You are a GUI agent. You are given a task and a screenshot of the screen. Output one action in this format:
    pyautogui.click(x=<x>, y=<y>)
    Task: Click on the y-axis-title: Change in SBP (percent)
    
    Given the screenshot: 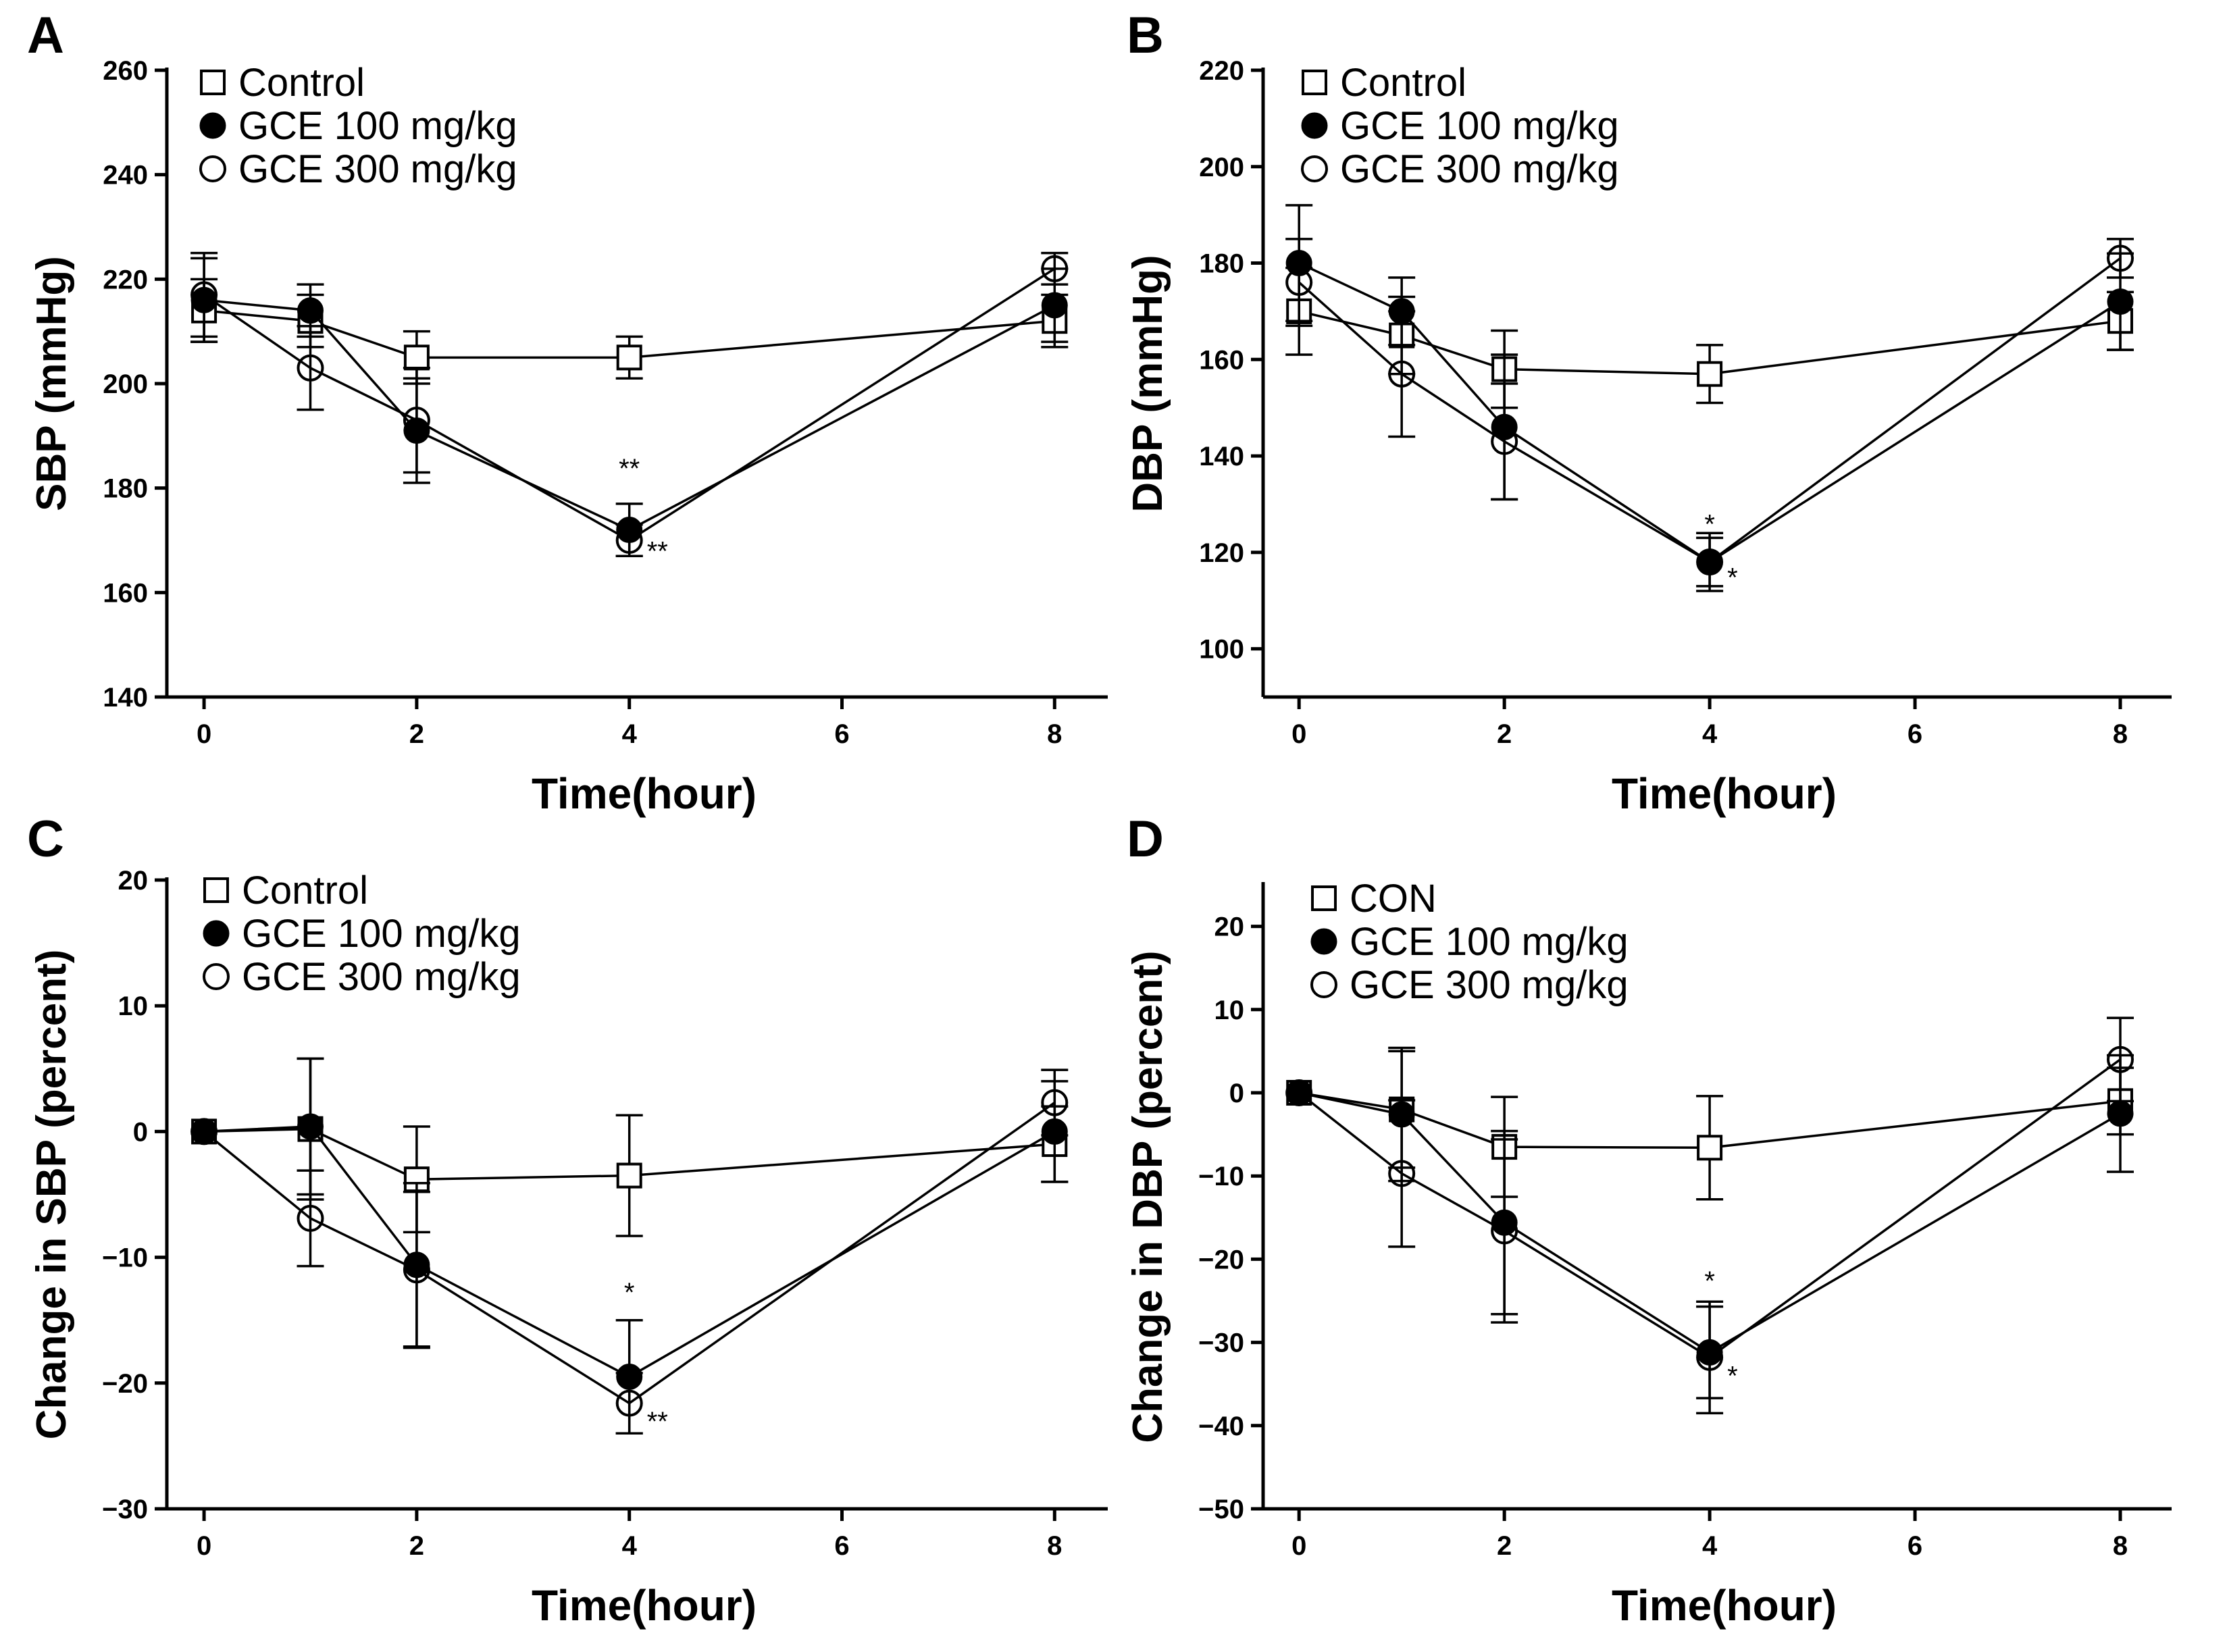 What is the action you would take?
    pyautogui.click(x=51, y=1195)
    